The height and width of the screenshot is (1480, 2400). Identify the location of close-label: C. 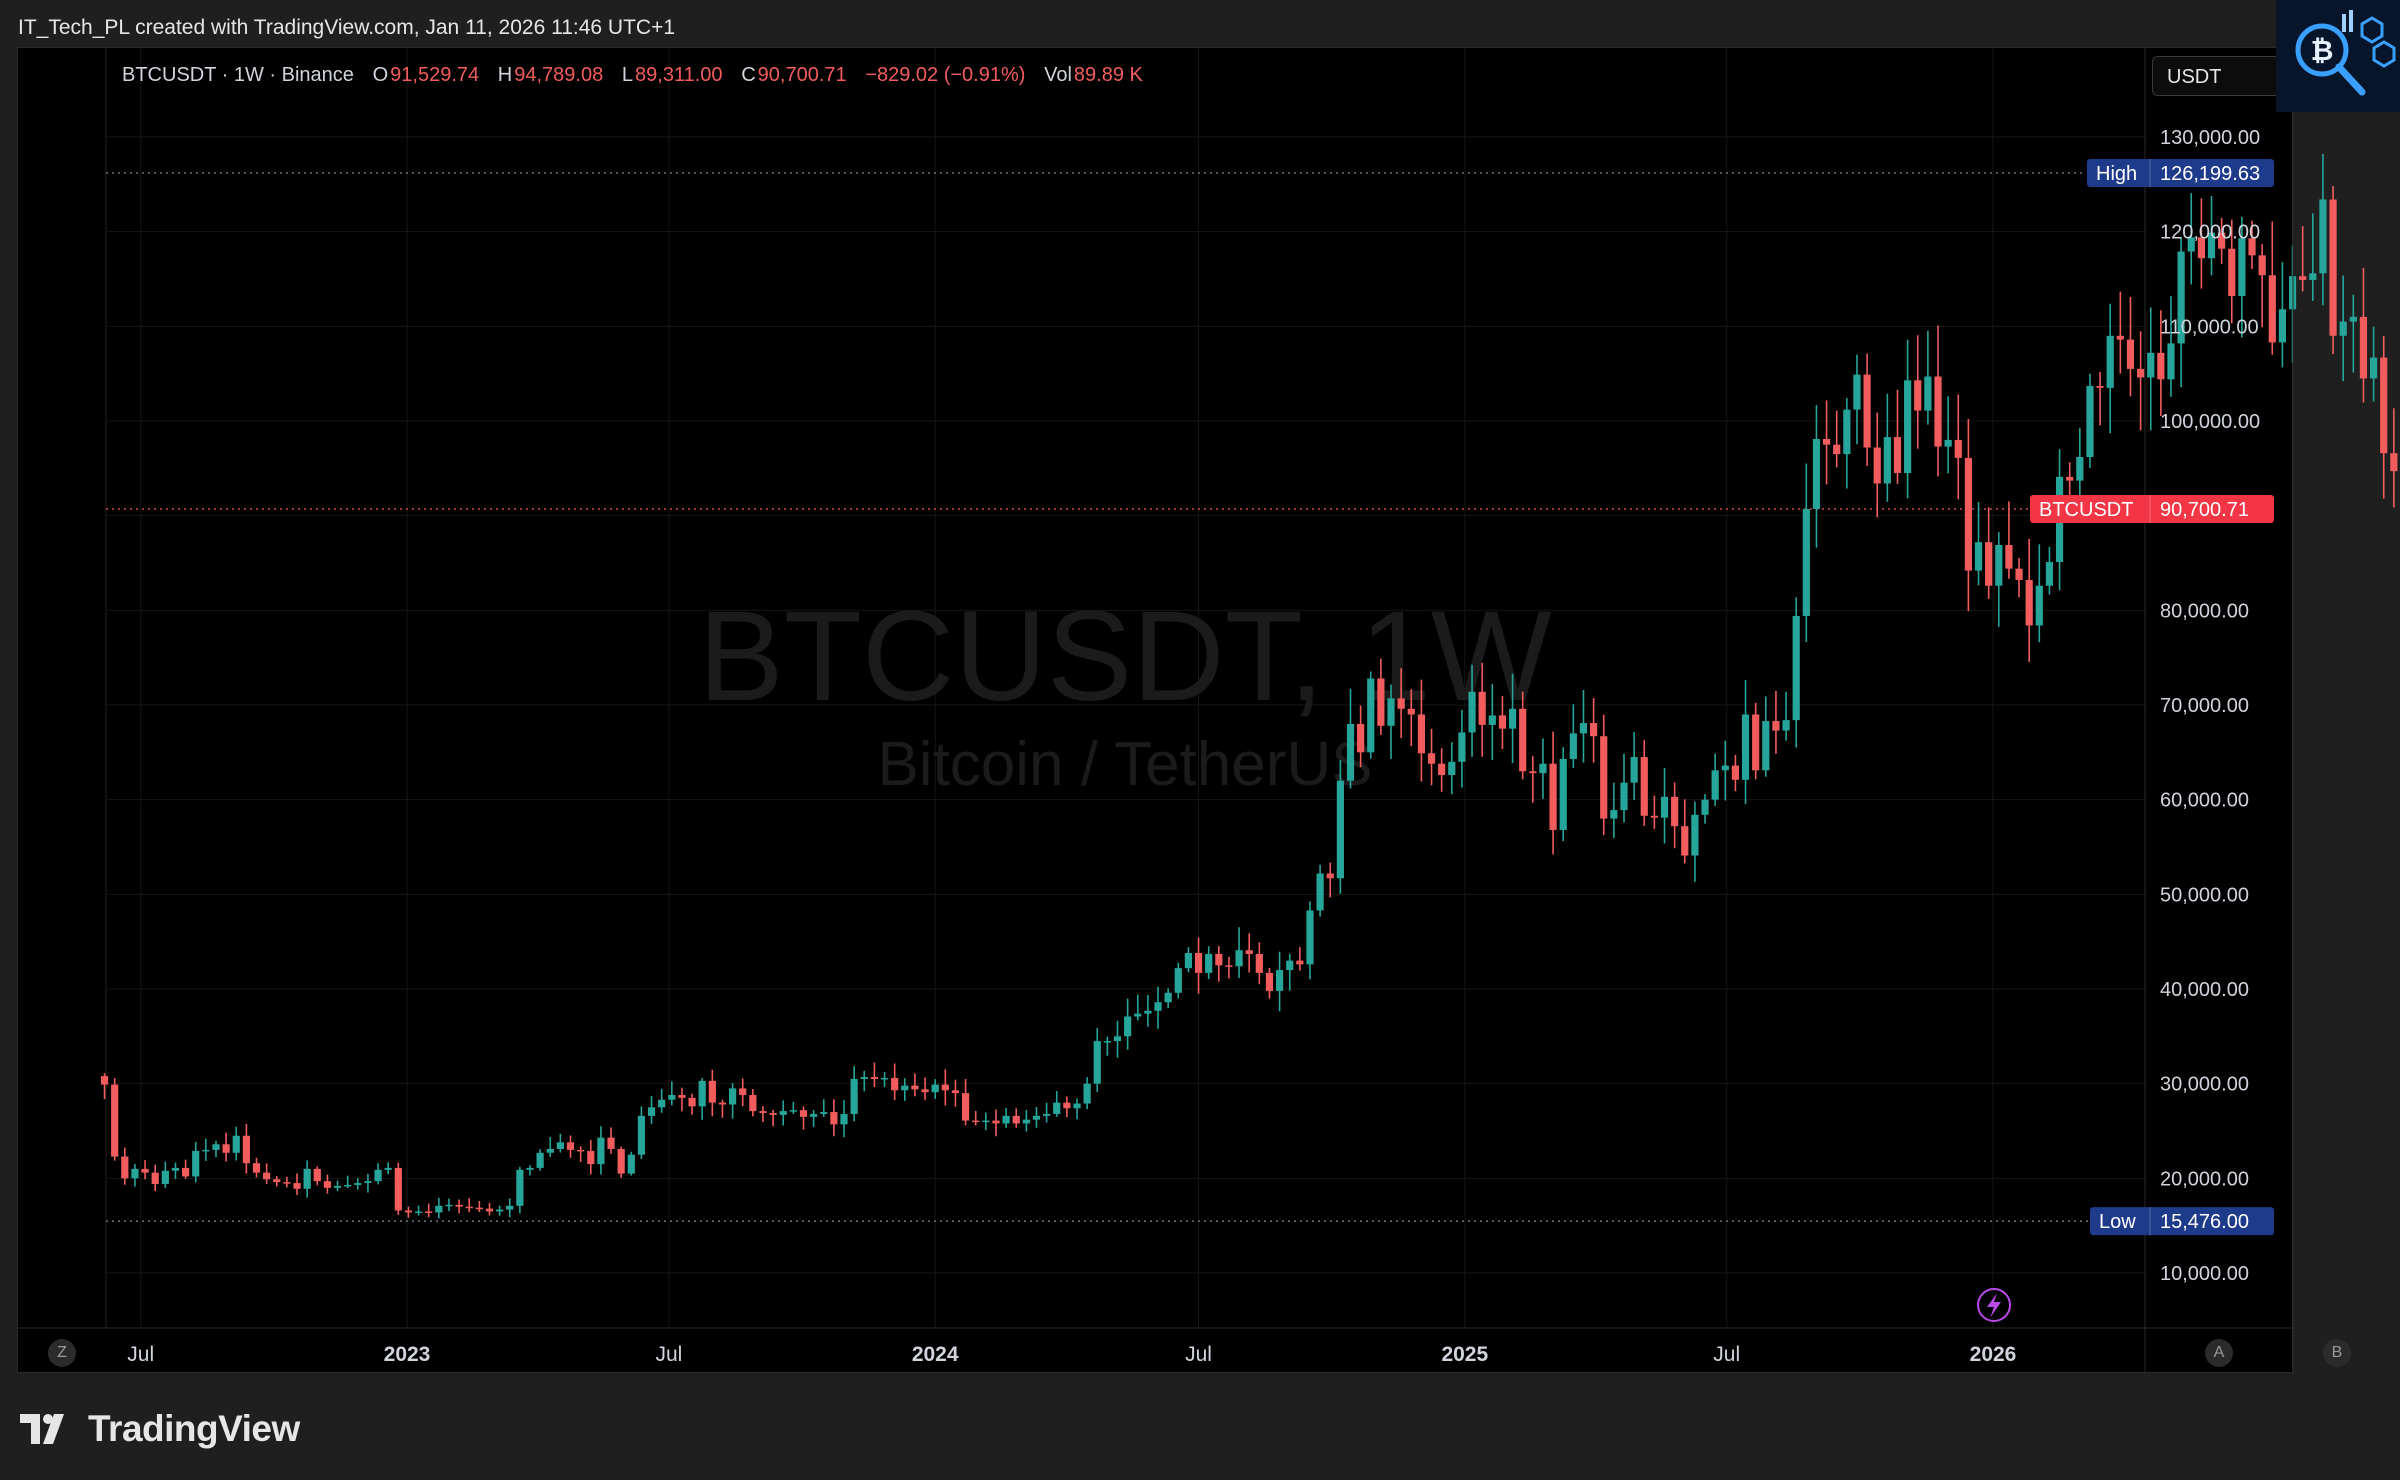
(748, 75).